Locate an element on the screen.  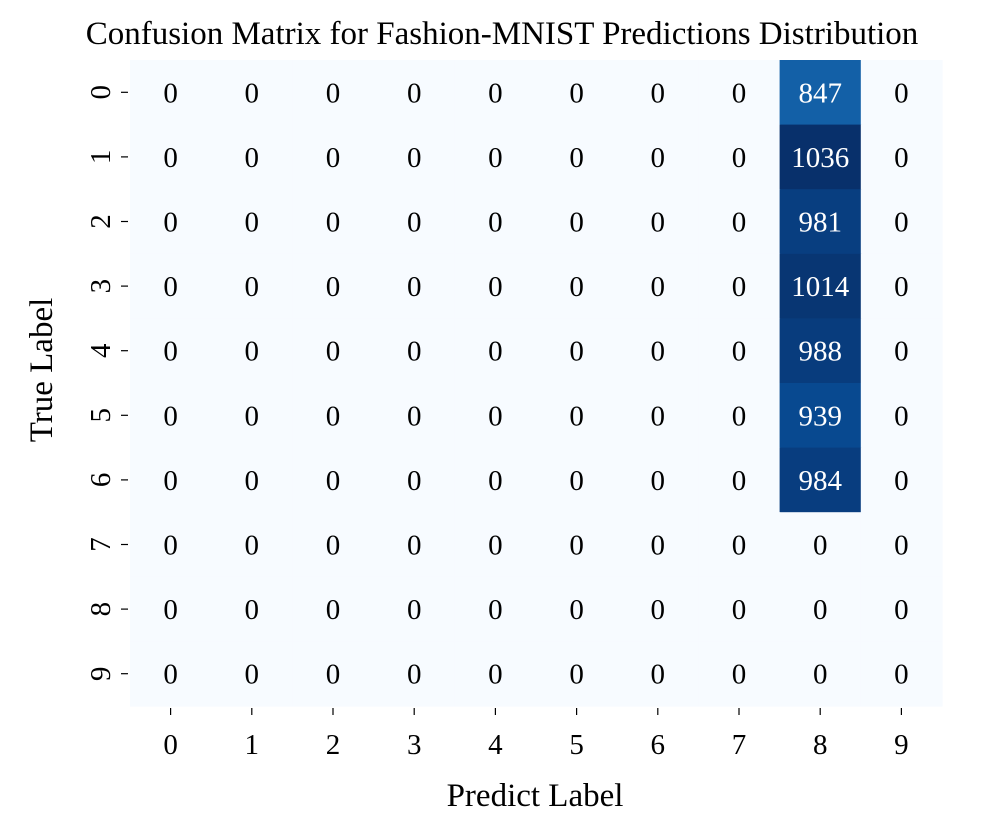
heatmap-cell-r7-c6 is located at coordinates (658, 545).